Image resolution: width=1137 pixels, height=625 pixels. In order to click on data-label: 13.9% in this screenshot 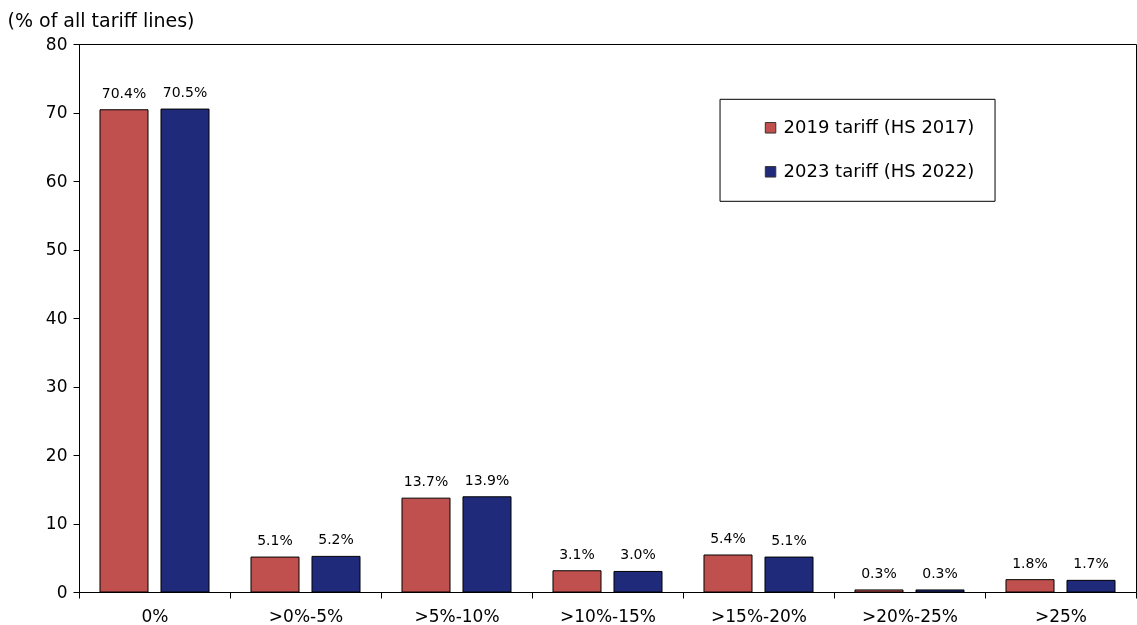, I will do `click(487, 479)`.